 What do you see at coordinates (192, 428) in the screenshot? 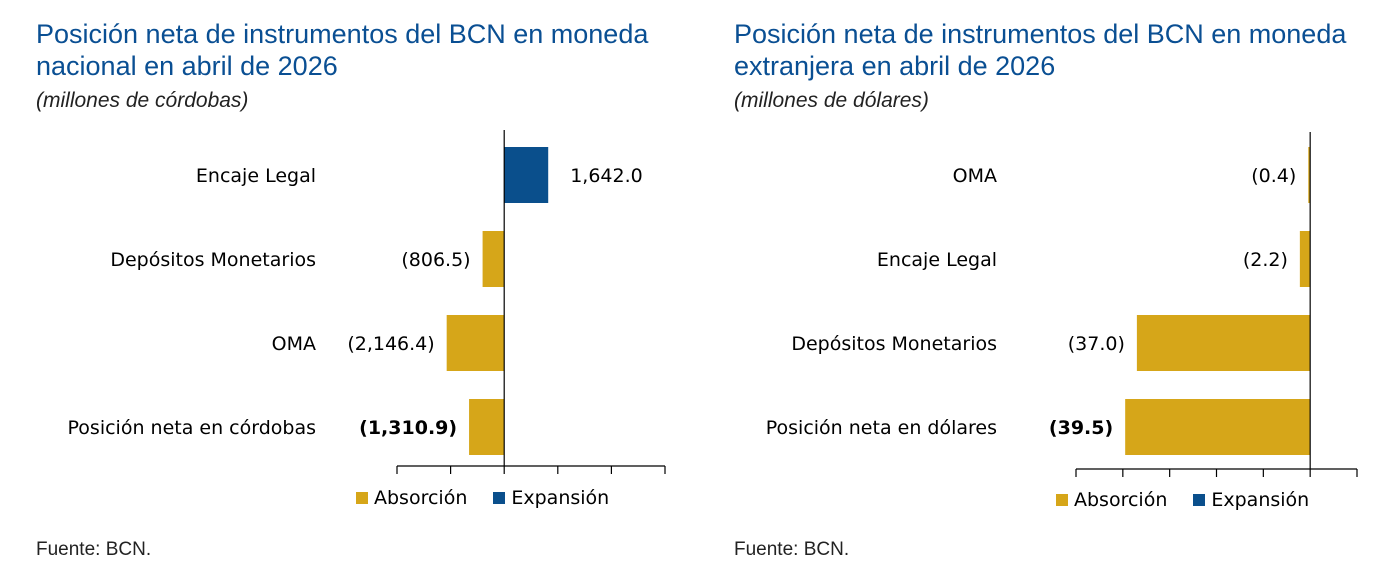
I see `category-label: Posición neta en córdobas` at bounding box center [192, 428].